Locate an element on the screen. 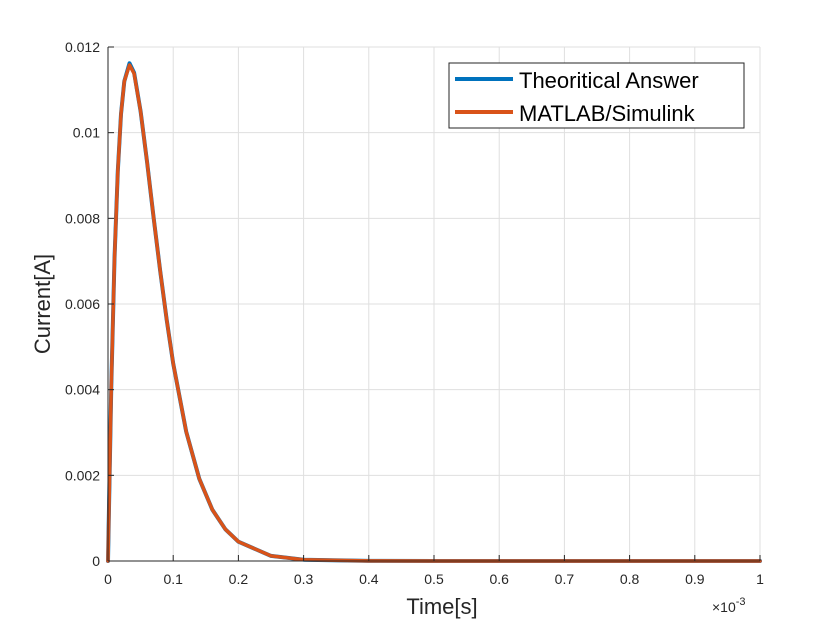 The width and height of the screenshot is (840, 630). x-tick-label: 1 is located at coordinates (760, 579).